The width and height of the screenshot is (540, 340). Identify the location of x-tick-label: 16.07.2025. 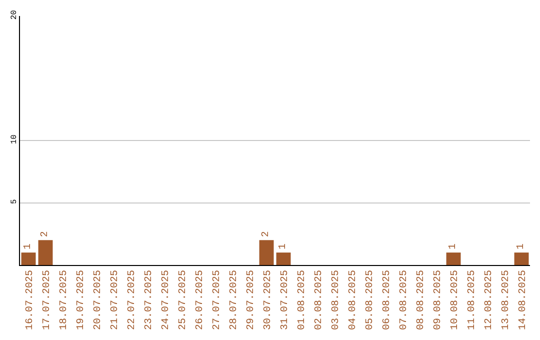
(30, 300).